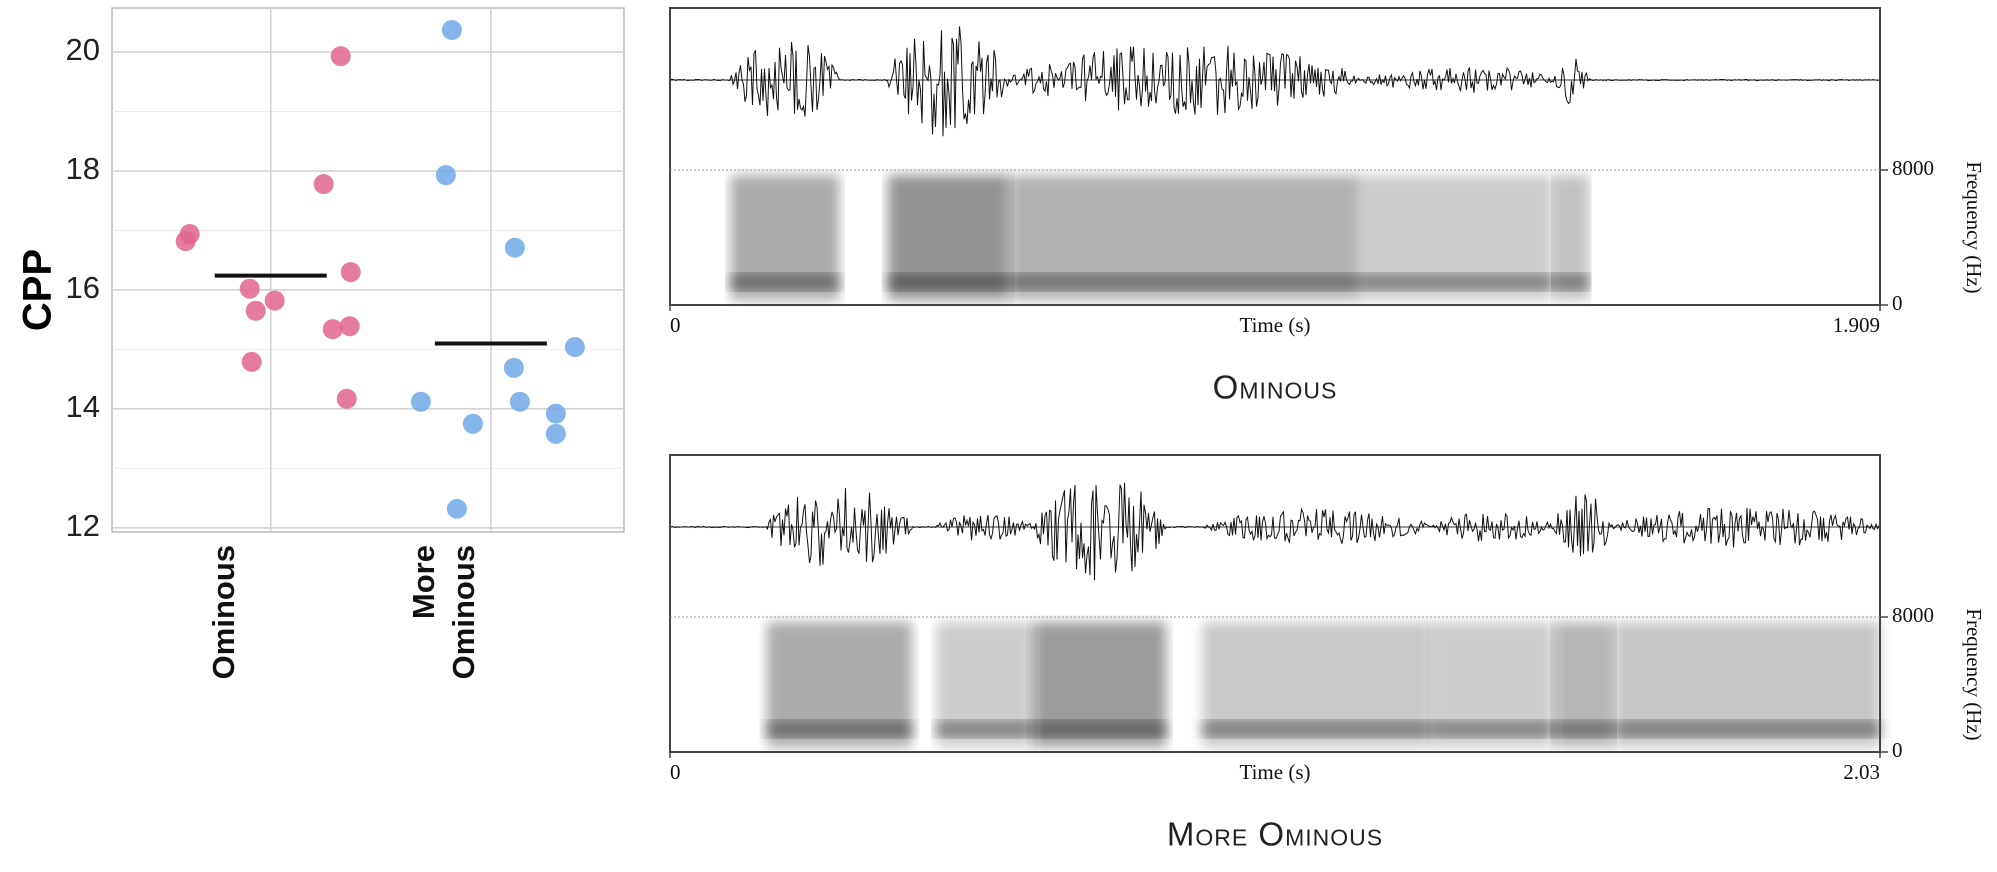 This screenshot has height=872, width=1997. Describe the element at coordinates (1861, 772) in the screenshot. I see `x-tick-label: 2.03` at that location.